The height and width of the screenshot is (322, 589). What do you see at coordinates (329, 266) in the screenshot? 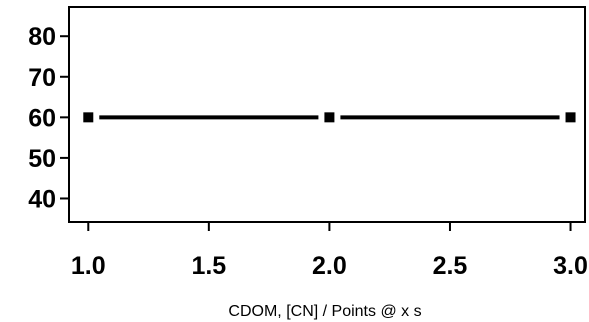
I see `x-tick-label: 2.0` at bounding box center [329, 266].